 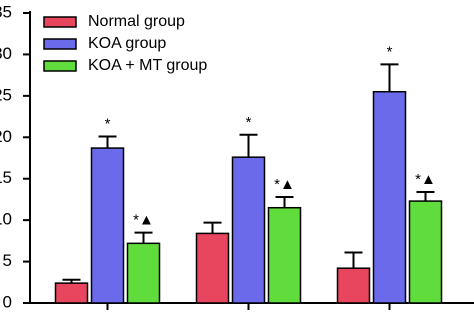 What do you see at coordinates (6, 136) in the screenshot?
I see `y-tick-label: 20` at bounding box center [6, 136].